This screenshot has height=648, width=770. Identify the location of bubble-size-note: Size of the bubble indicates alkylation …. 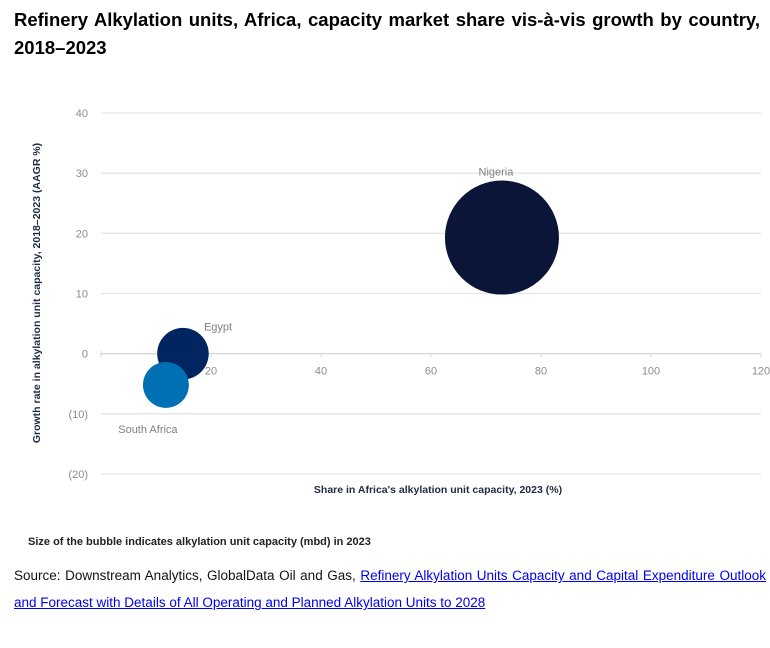
(199, 542).